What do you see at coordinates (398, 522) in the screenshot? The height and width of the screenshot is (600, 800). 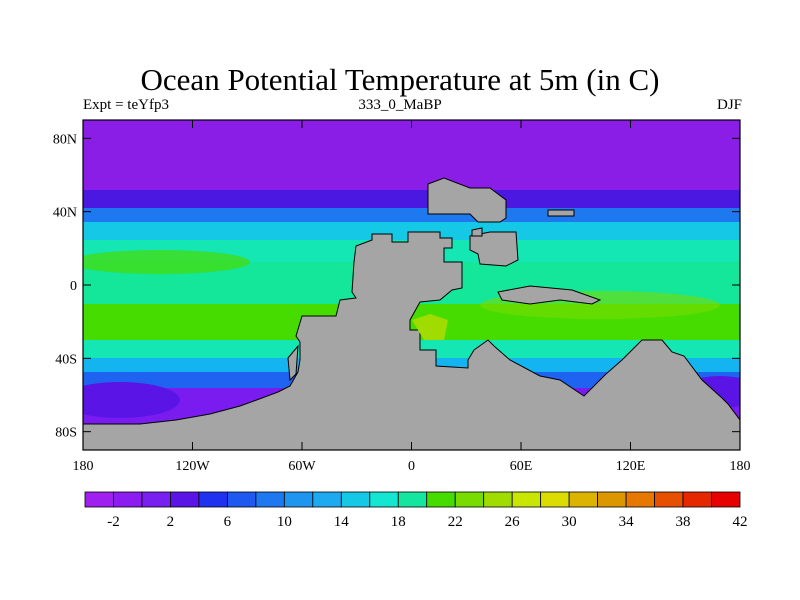 I see `colorbar-label: 18` at bounding box center [398, 522].